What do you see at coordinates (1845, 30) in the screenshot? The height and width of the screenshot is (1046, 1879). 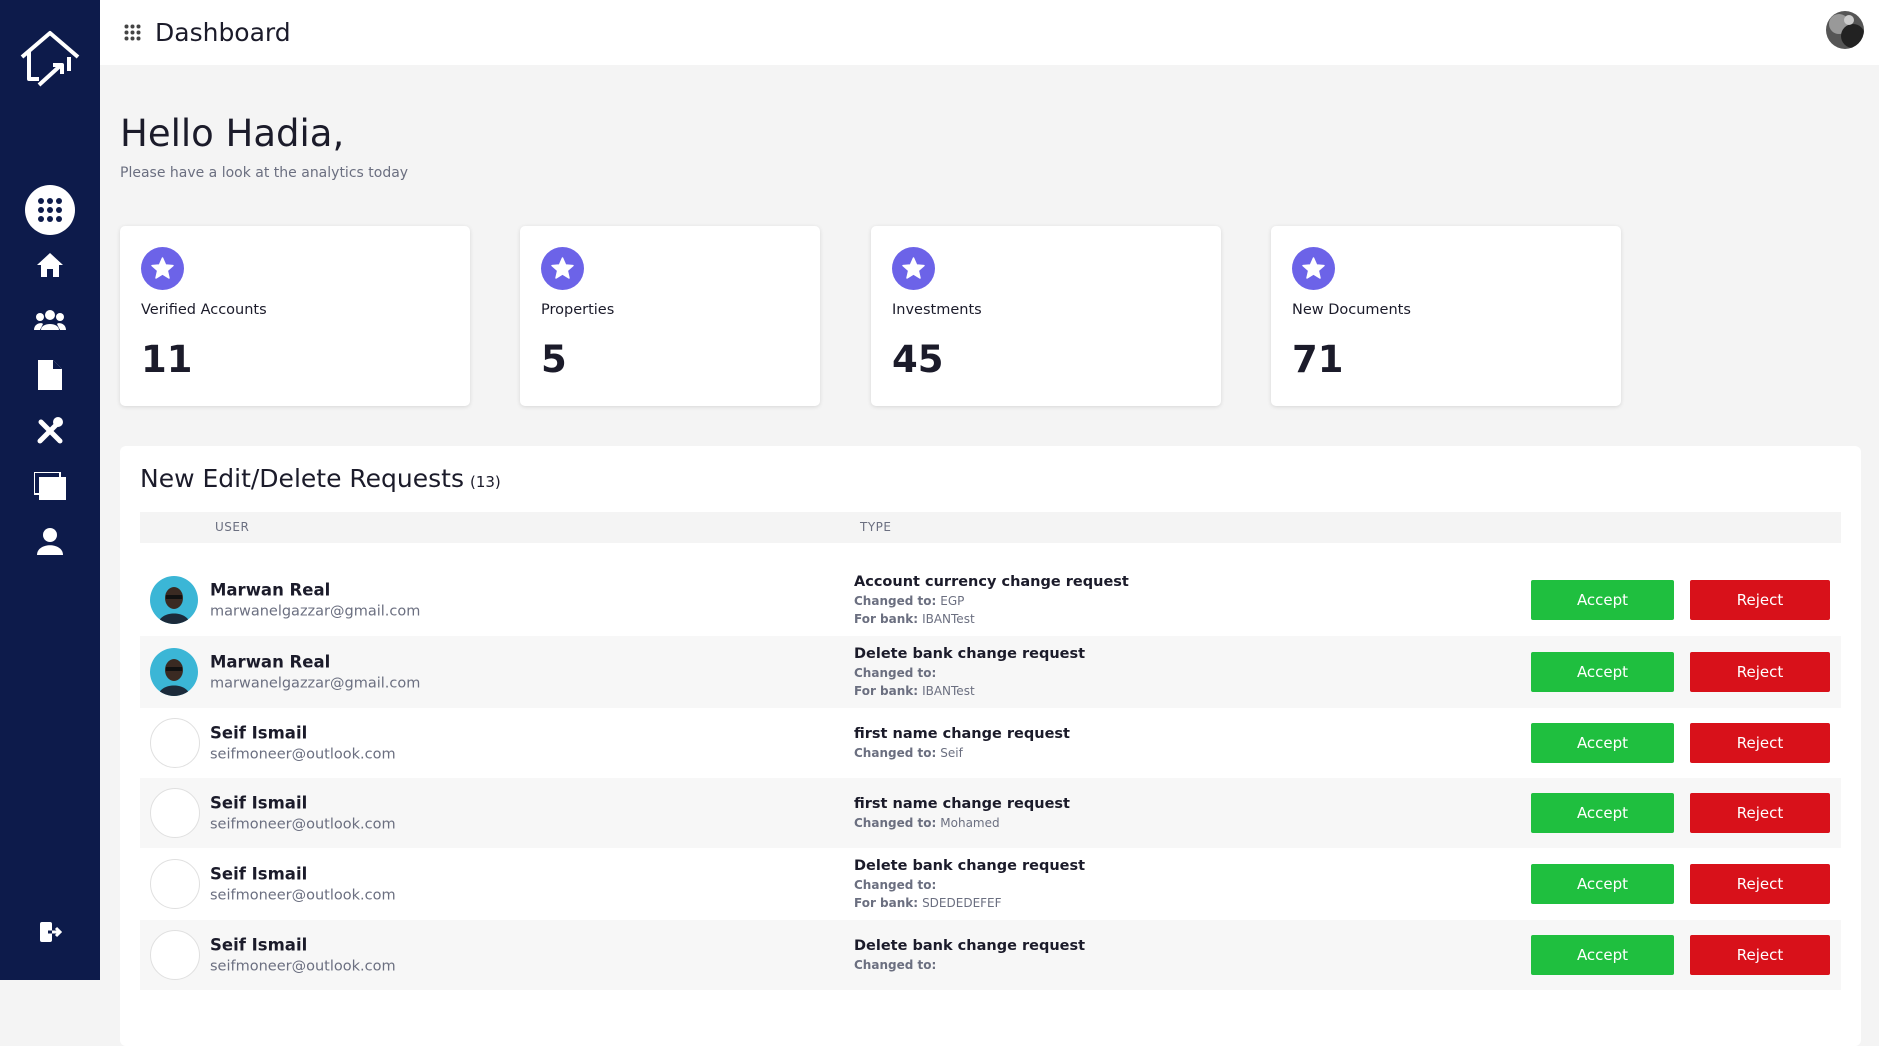 I see `profile-avatar` at bounding box center [1845, 30].